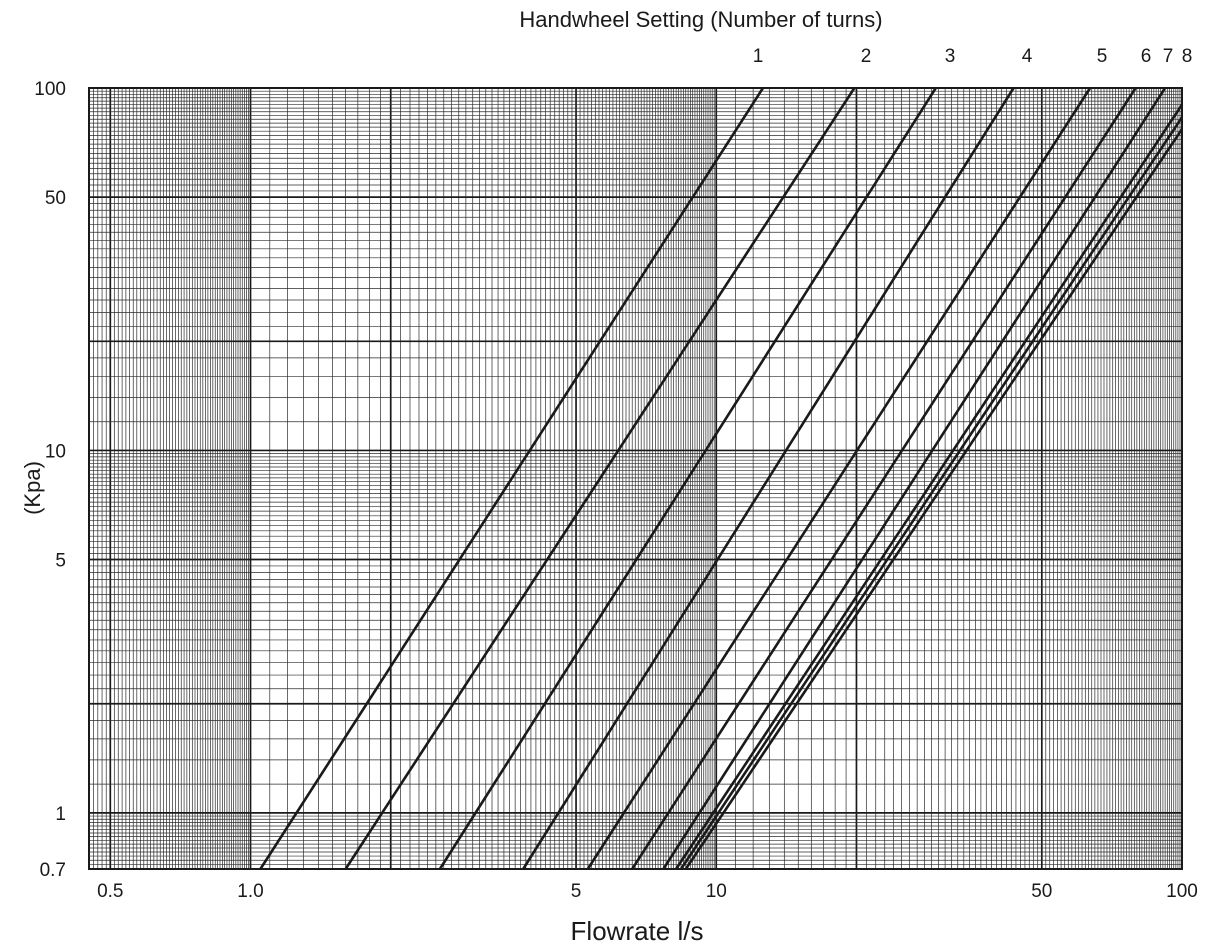 This screenshot has height=949, width=1231. I want to click on series-label-1: 1, so click(758, 56).